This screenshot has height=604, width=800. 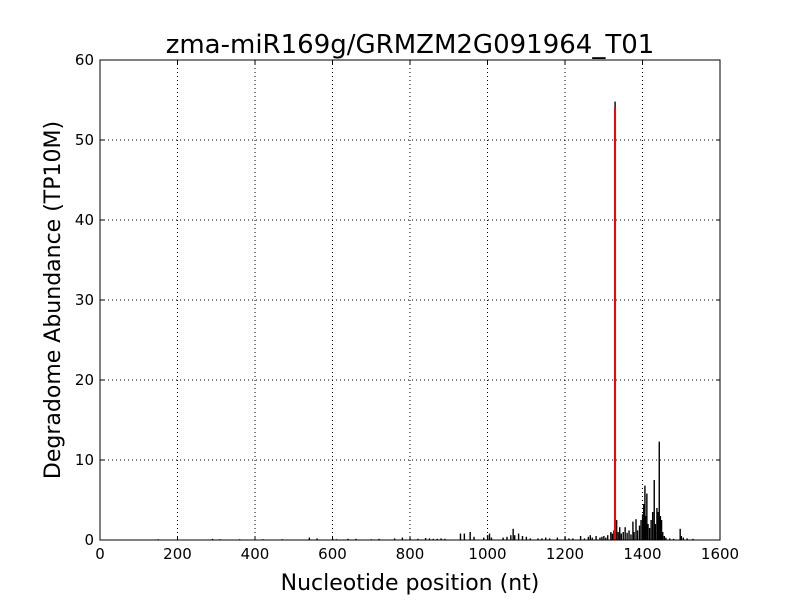 I want to click on y-tick-label: 50, so click(x=84, y=140).